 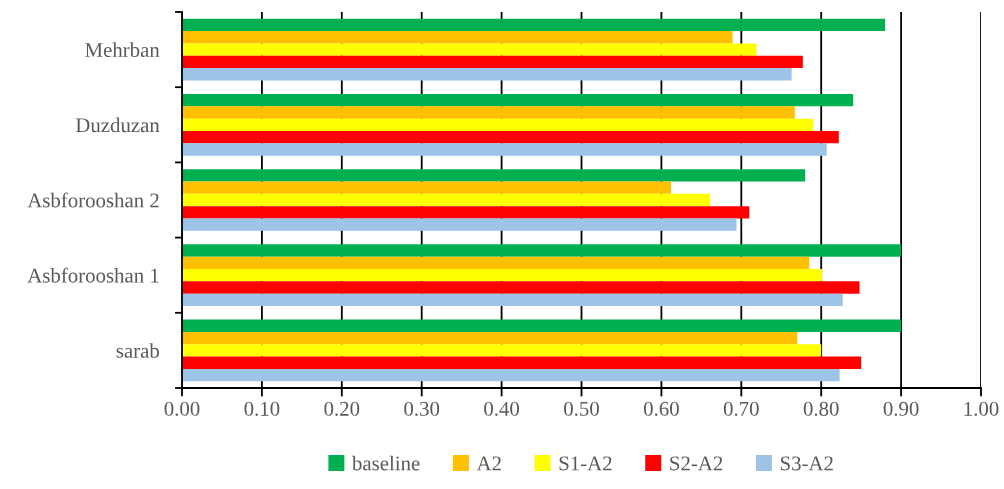 What do you see at coordinates (581, 408) in the screenshot?
I see `x-tick-label: 0.50` at bounding box center [581, 408].